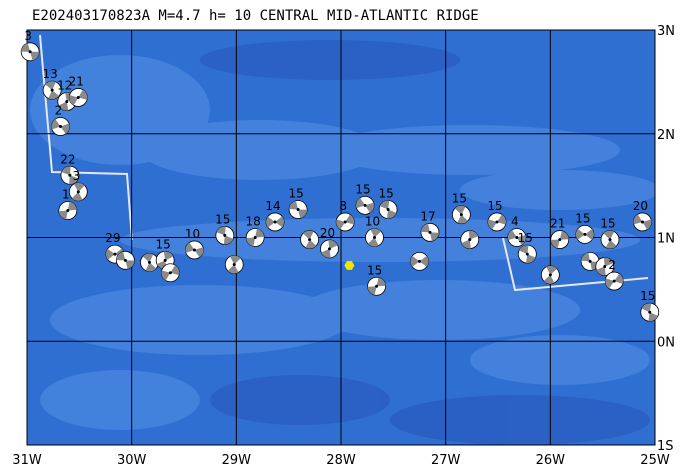  Describe the element at coordinates (49, 74) in the screenshot. I see `depth-label: 13` at that location.